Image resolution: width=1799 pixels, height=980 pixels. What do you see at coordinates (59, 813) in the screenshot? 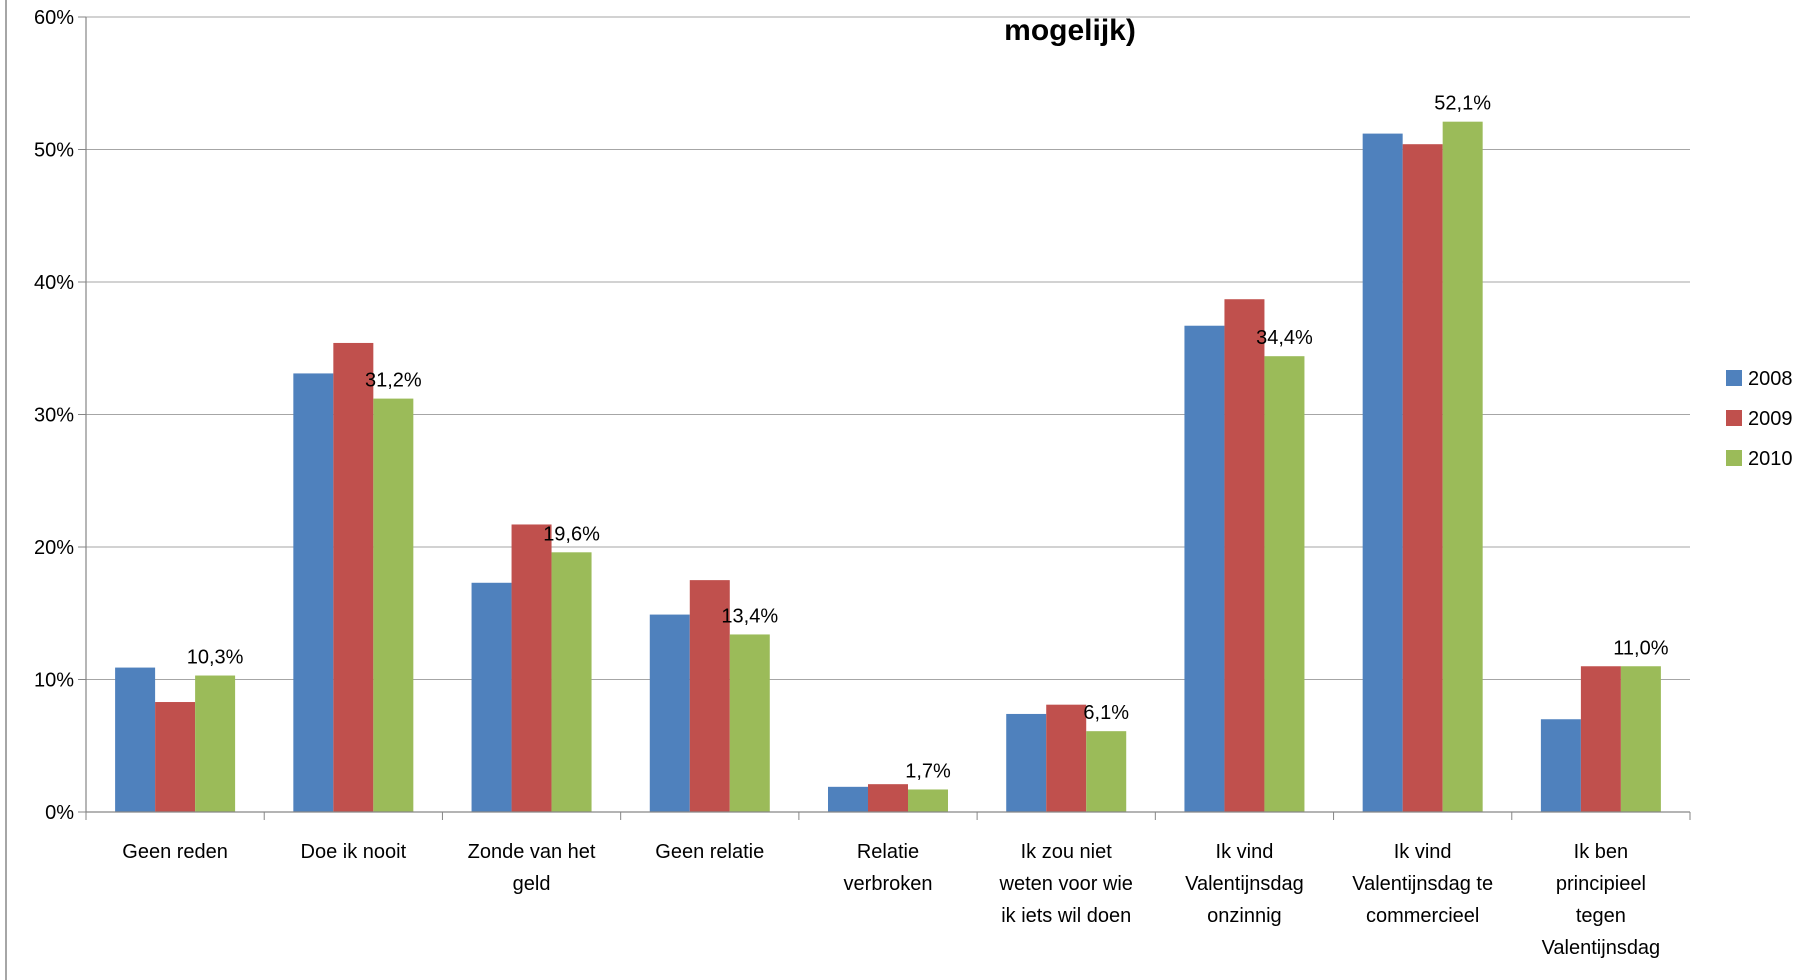
I see `y-tick-label: 0%` at bounding box center [59, 813].